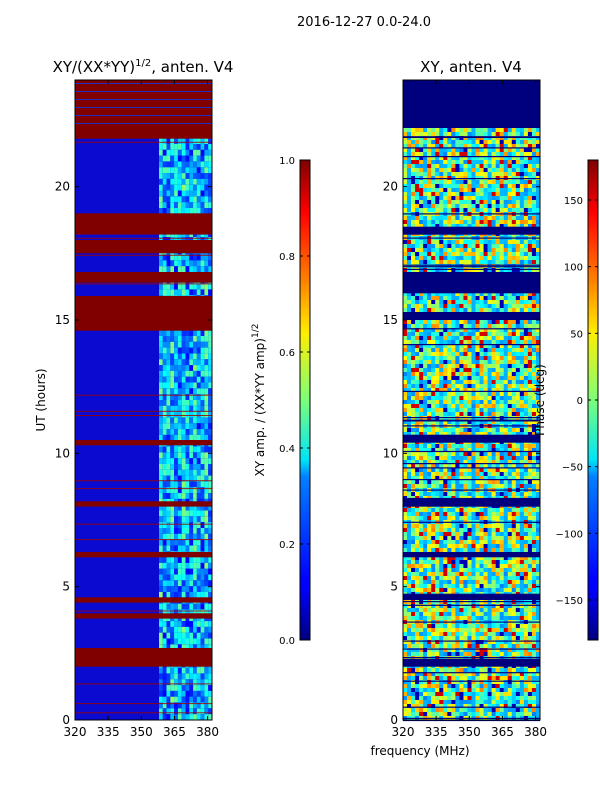 Image resolution: width=600 pixels, height=800 pixels. What do you see at coordinates (143, 123) in the screenshot?
I see `amplitude-stripe` at bounding box center [143, 123].